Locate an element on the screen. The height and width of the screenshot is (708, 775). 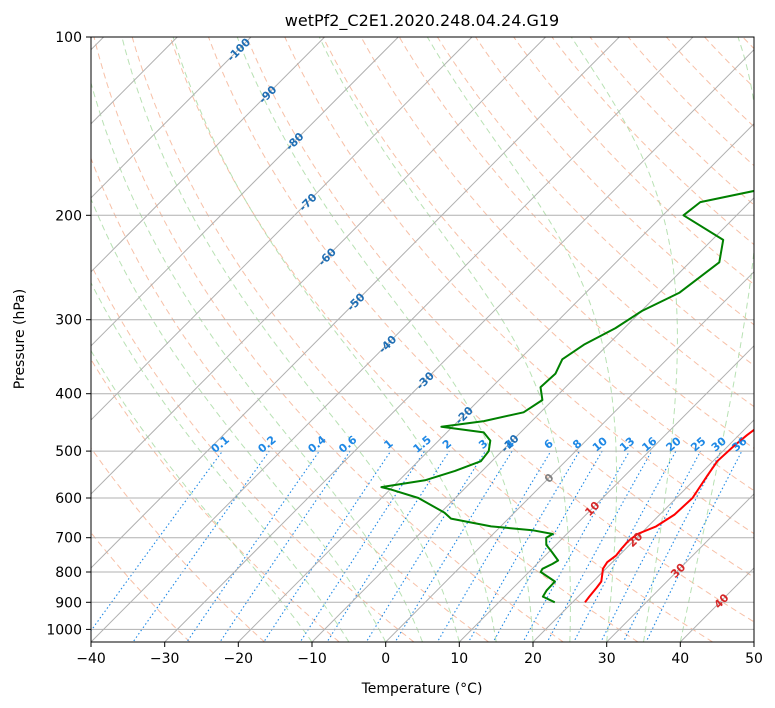
y-tick-label: 500 is located at coordinates (68, 452).